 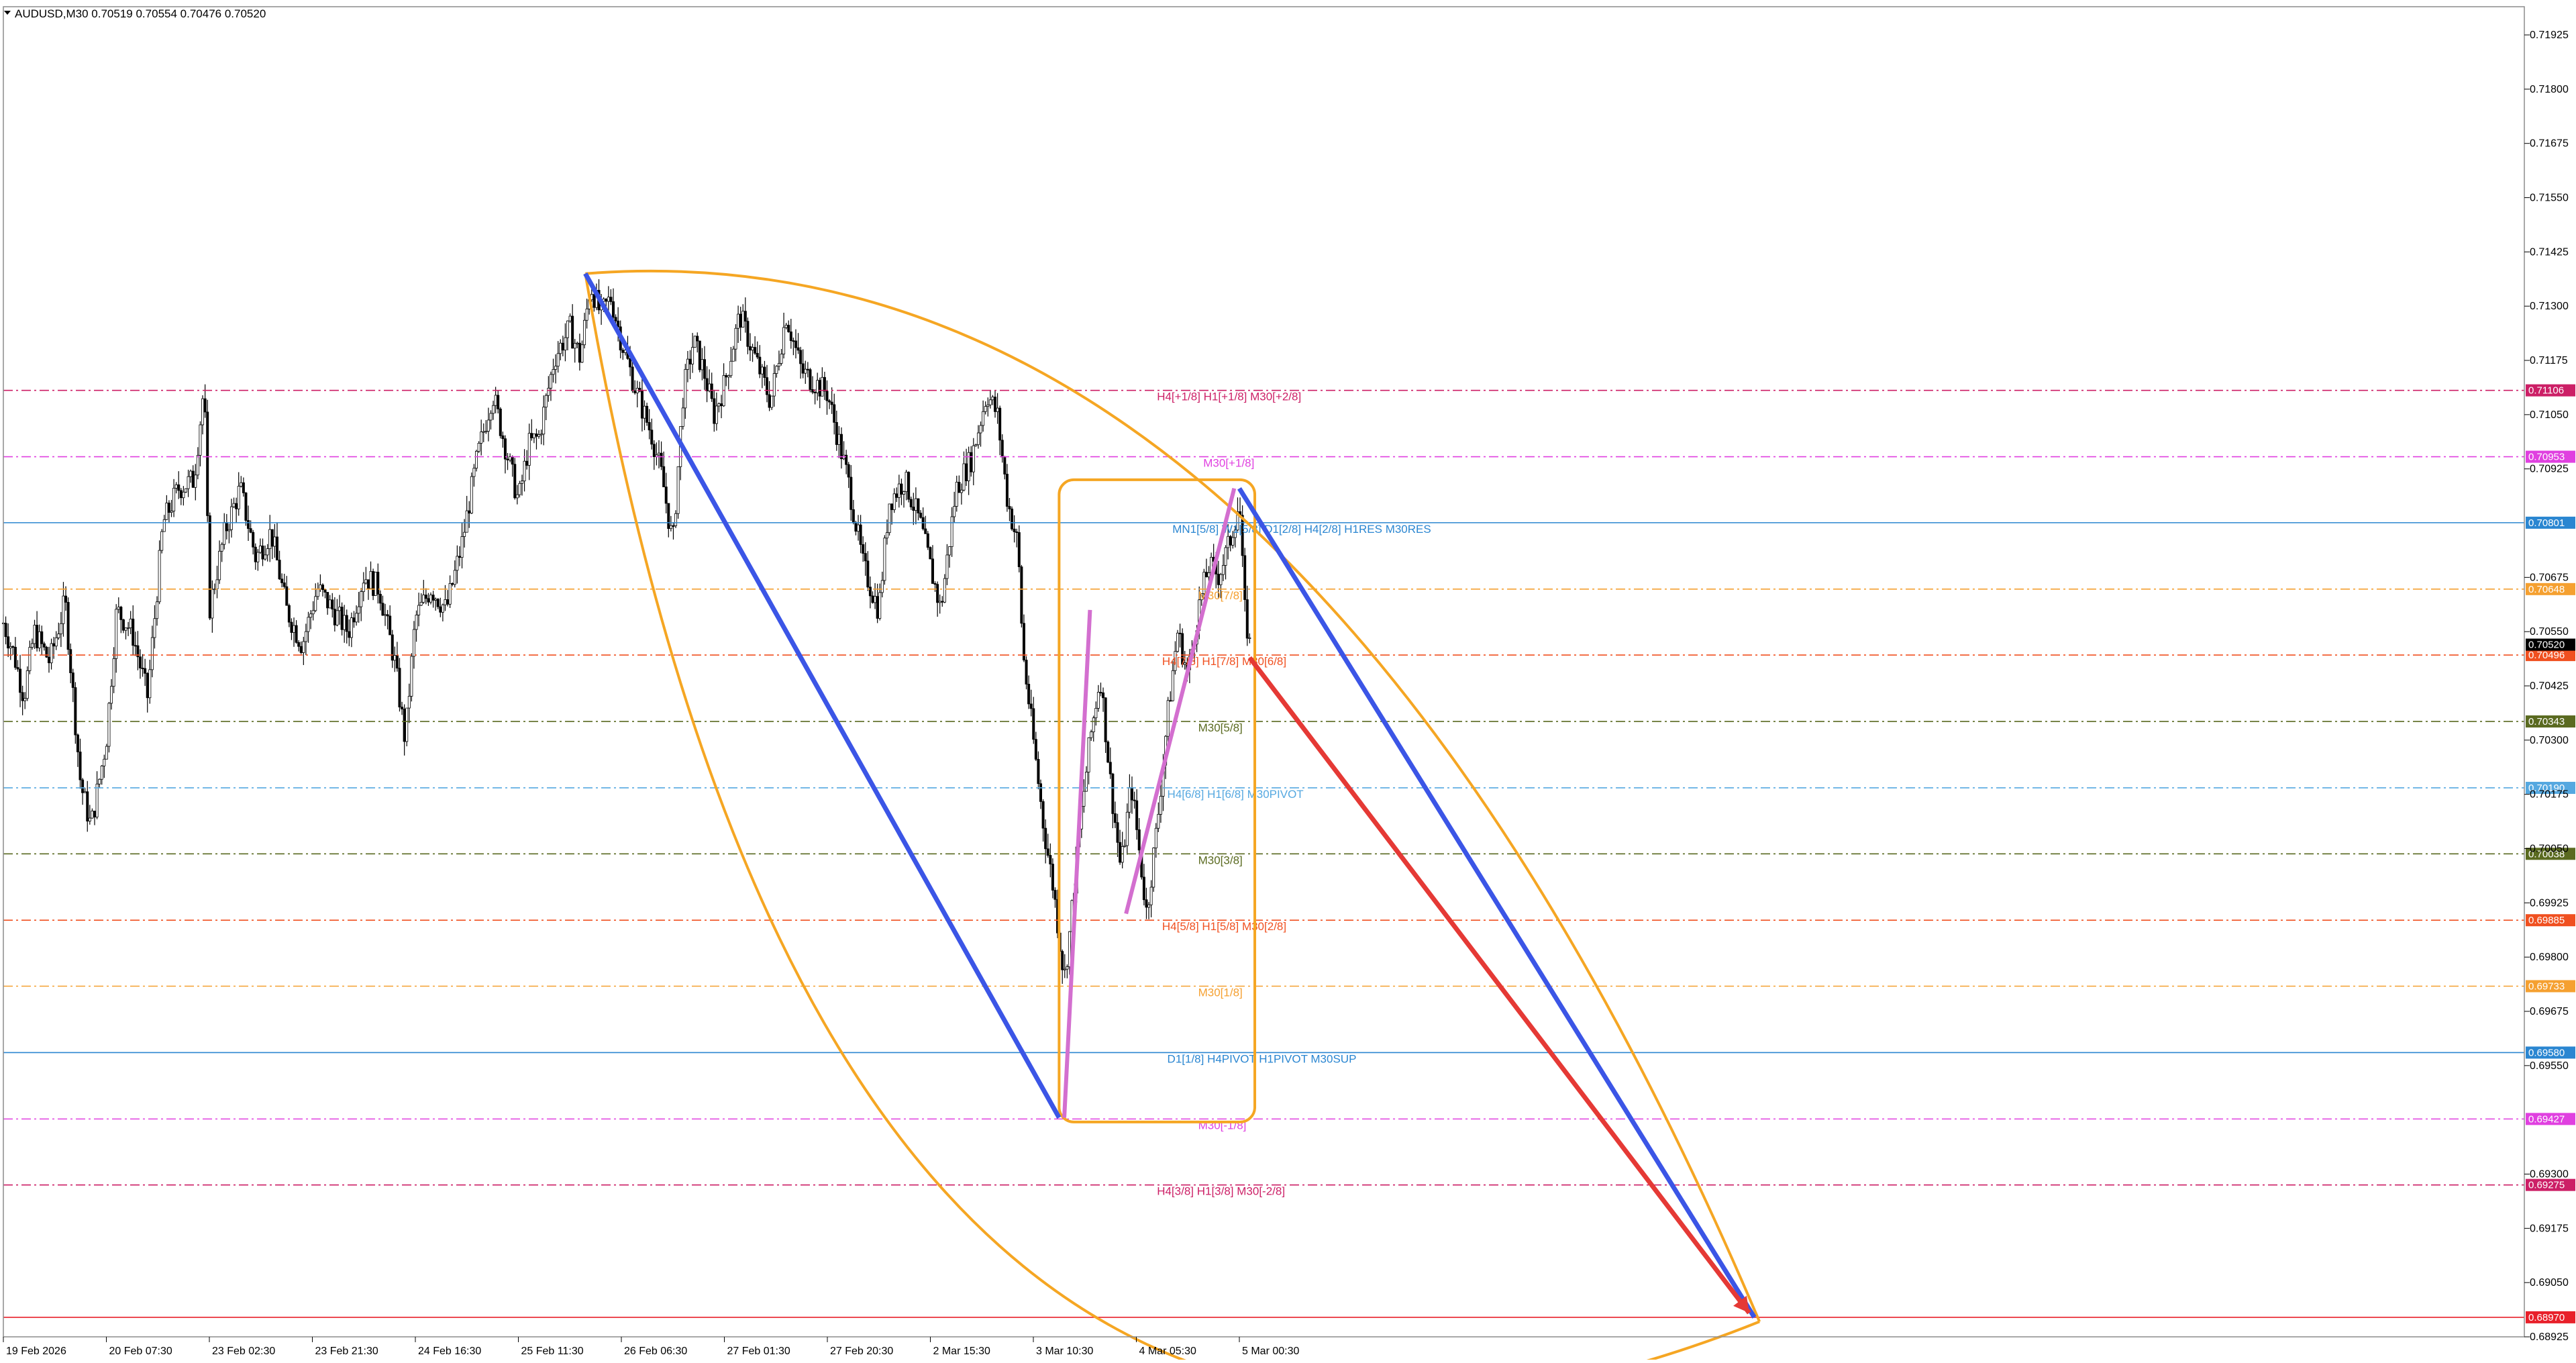 I want to click on time-tick-label: 20 Feb 07:30, so click(x=140, y=1352).